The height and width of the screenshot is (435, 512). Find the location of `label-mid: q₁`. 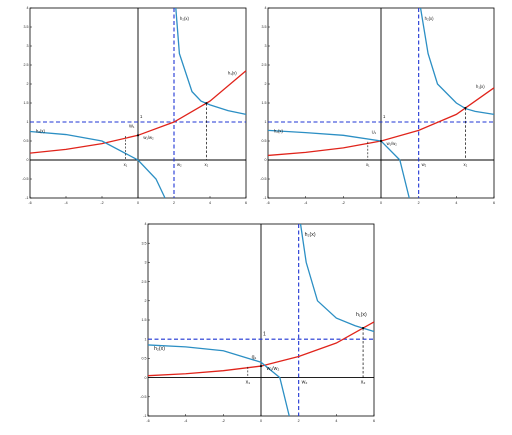

label-mid: q₁ is located at coordinates (254, 357).